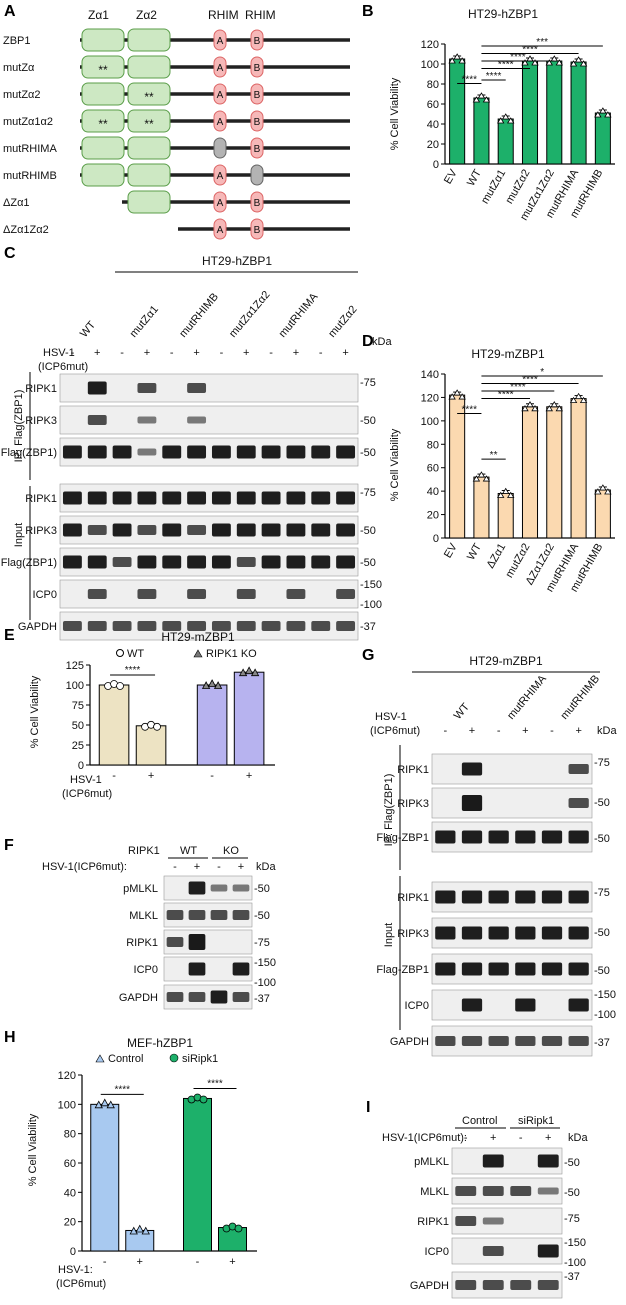 The height and width of the screenshot is (1305, 626). What do you see at coordinates (59, 353) in the screenshot?
I see `blot-c-treat: HSV-1` at bounding box center [59, 353].